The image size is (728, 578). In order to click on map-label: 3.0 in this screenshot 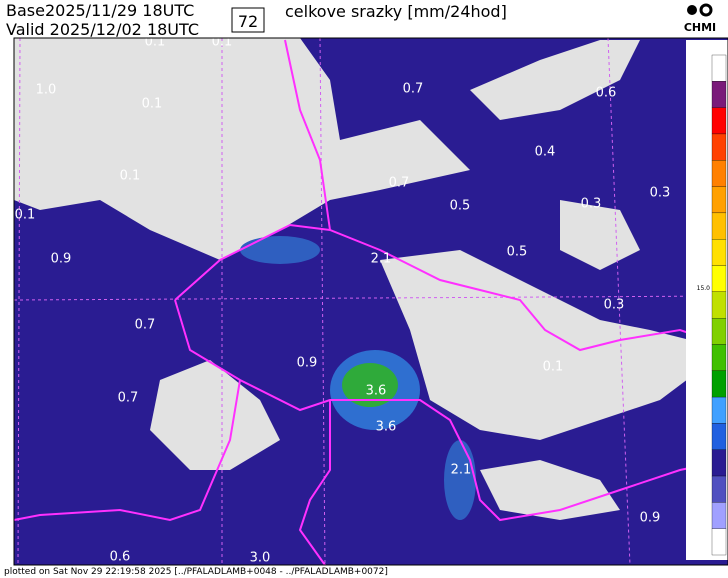, I will do `click(260, 558)`.